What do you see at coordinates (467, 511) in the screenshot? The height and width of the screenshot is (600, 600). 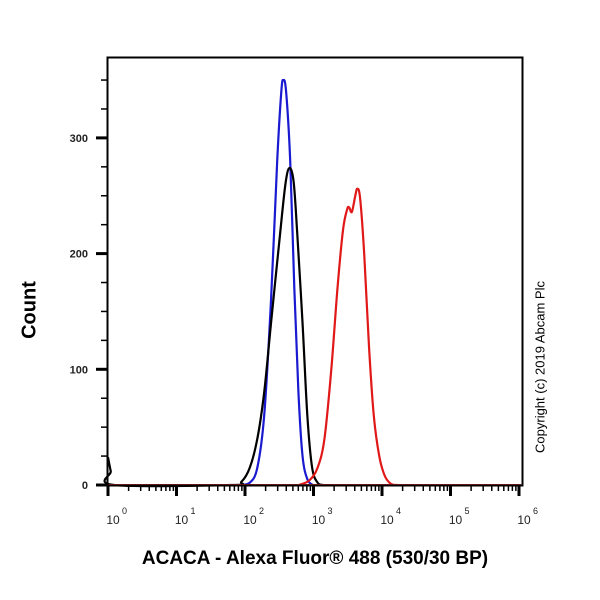 I see `svg-text: 5` at bounding box center [467, 511].